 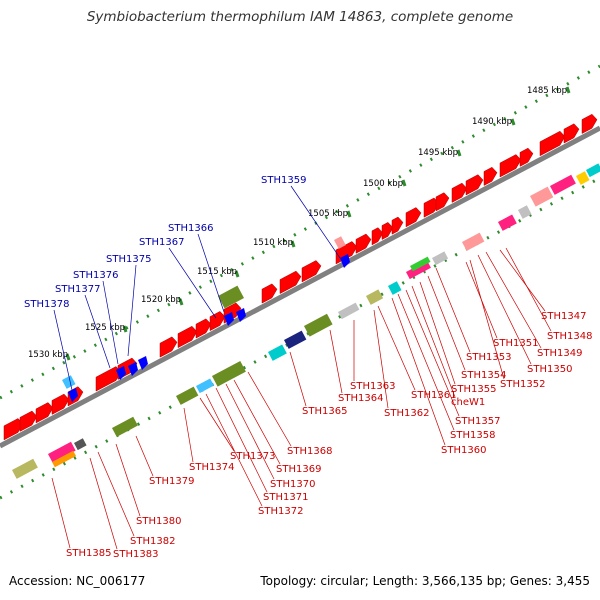 I want to click on gene-label-sth1353: STH1353, so click(x=488, y=357).